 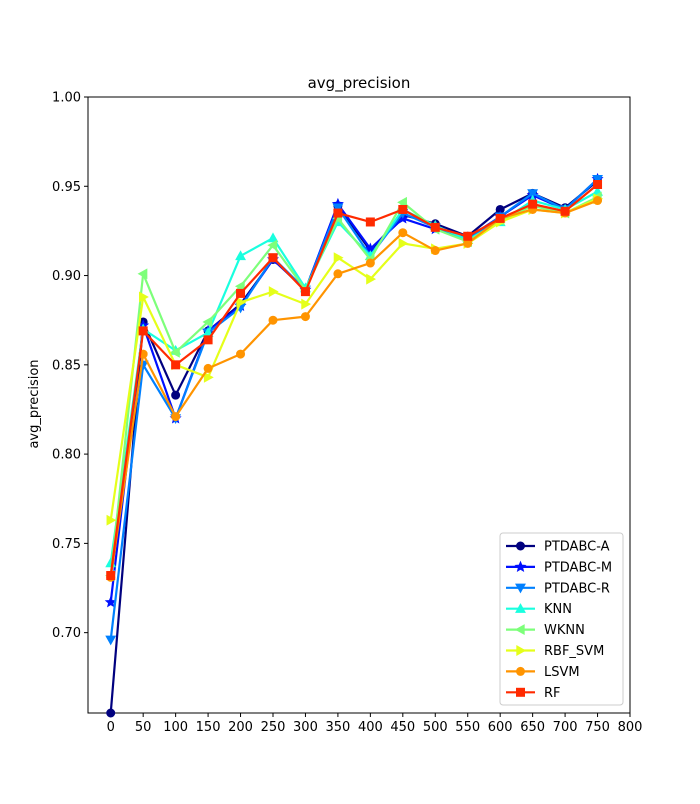 What do you see at coordinates (337, 727) in the screenshot?
I see `x-tick-label: 350` at bounding box center [337, 727].